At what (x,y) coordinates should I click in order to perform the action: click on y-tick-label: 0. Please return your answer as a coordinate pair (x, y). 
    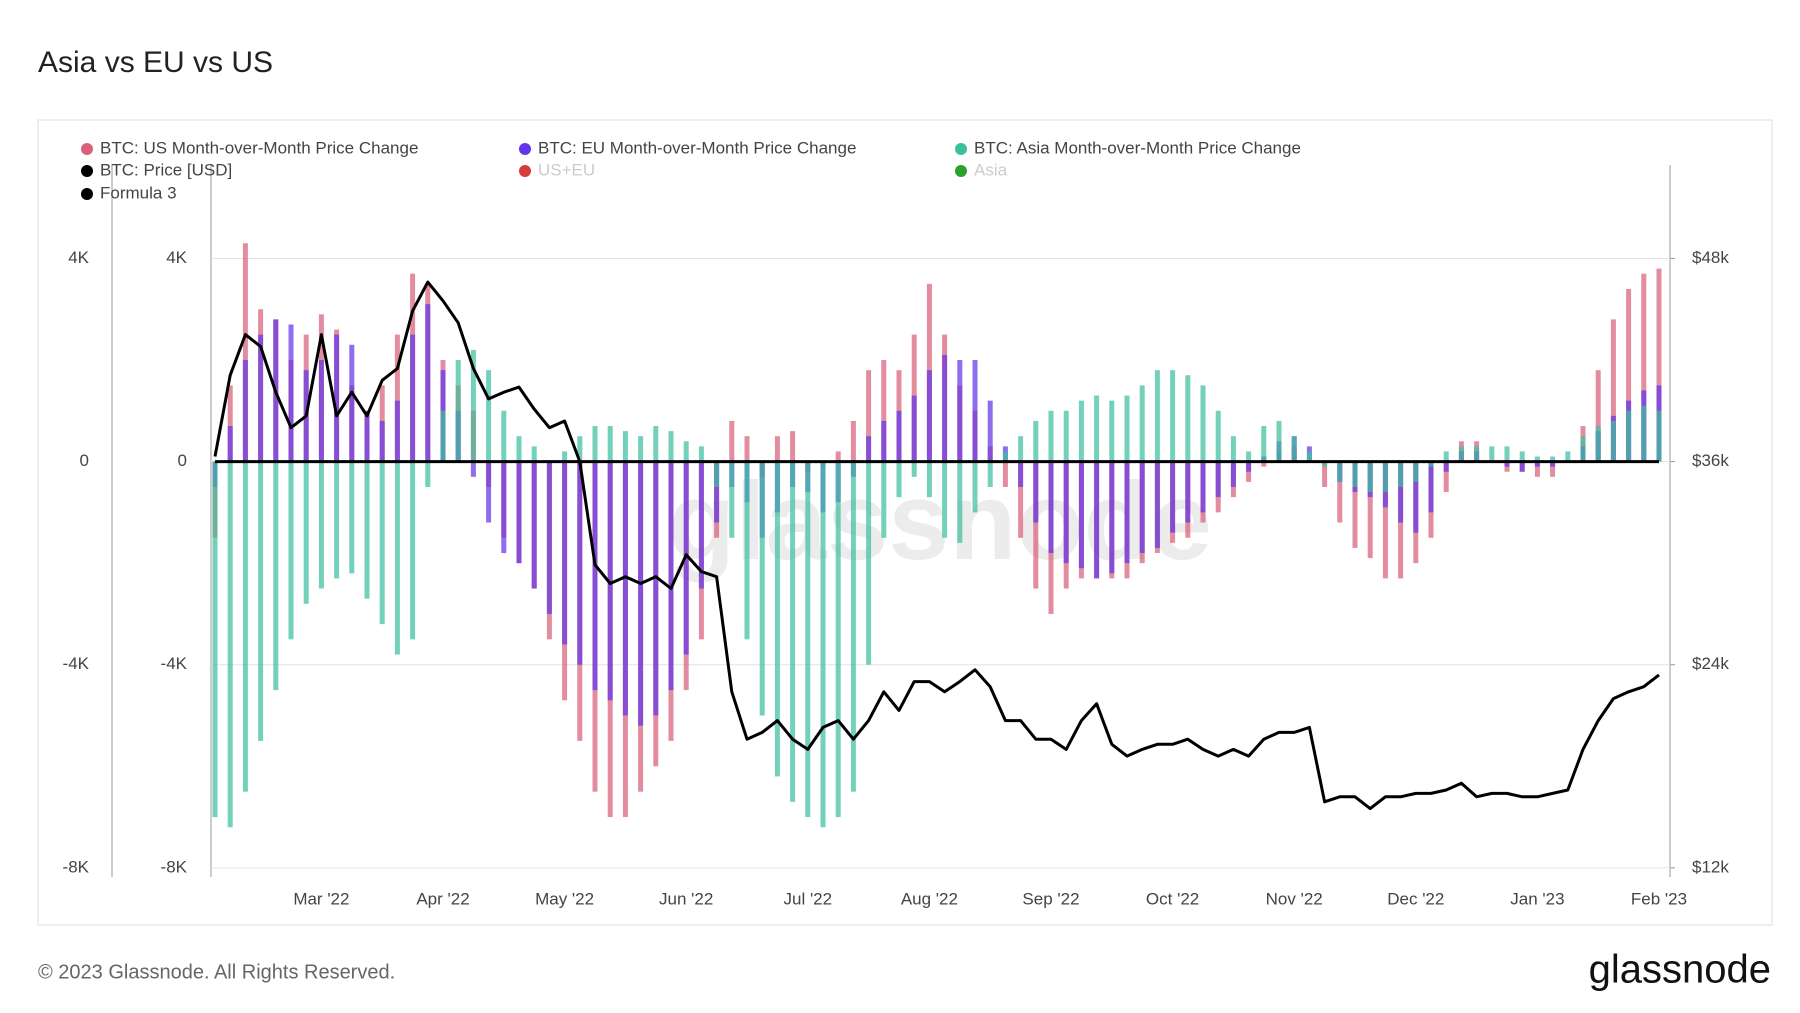
    Looking at the image, I should click on (182, 460).